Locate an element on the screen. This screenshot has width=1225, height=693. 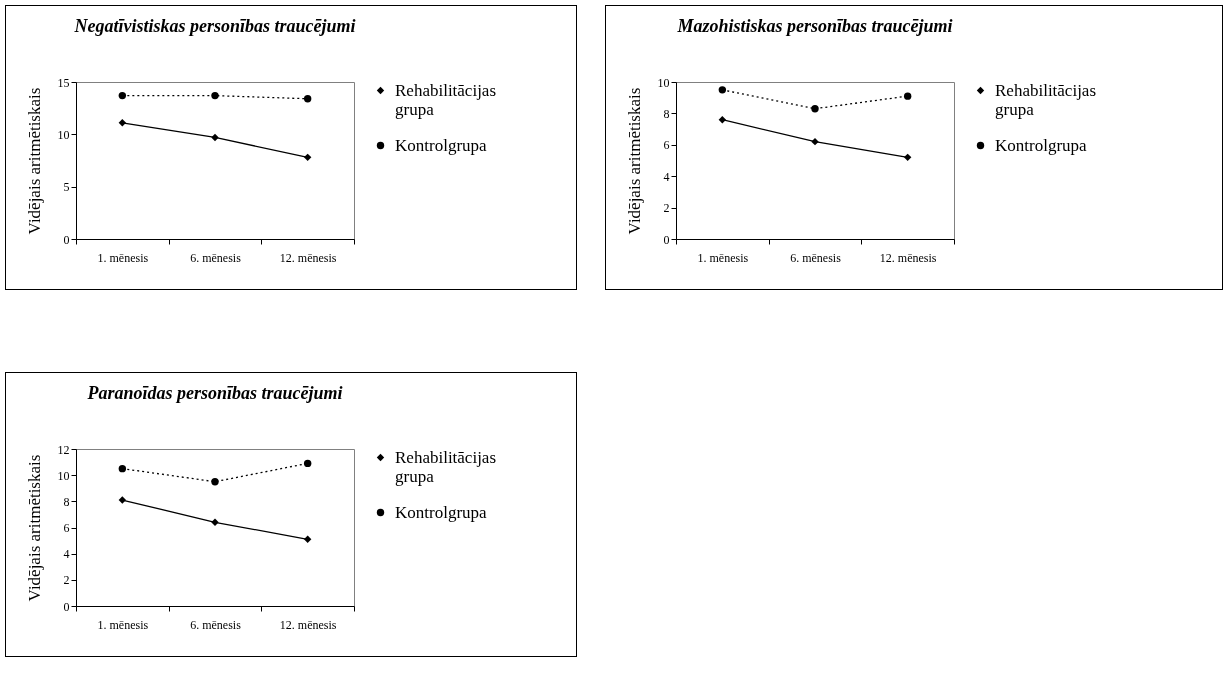
y-tick-label: 5 is located at coordinates (66, 187).